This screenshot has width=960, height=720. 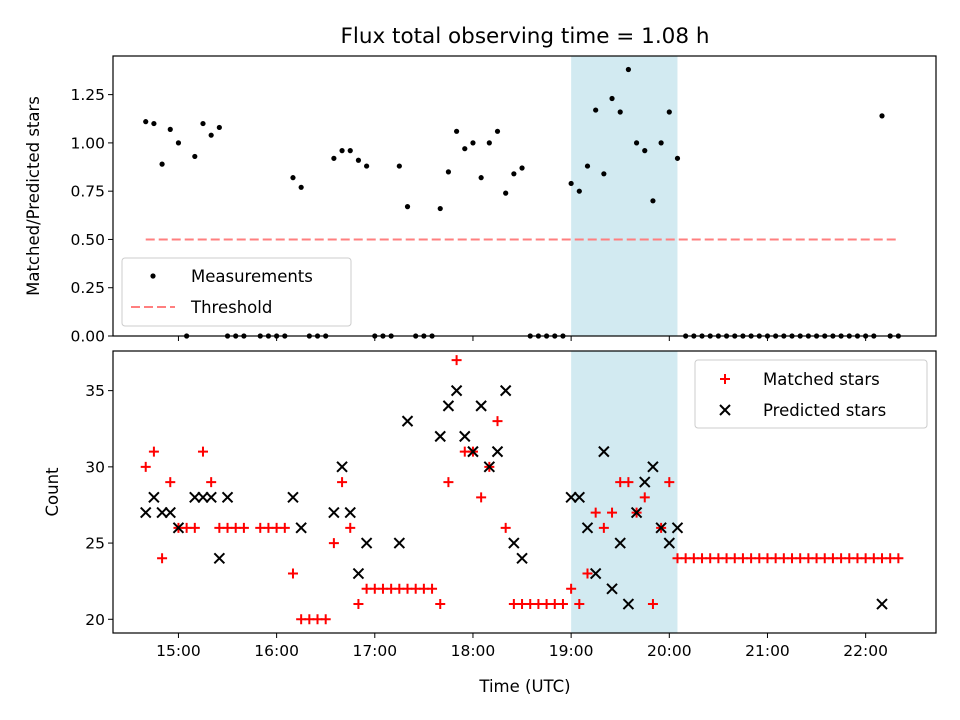 What do you see at coordinates (524, 686) in the screenshot?
I see `count-panel-xlabel: Time (UTC)` at bounding box center [524, 686].